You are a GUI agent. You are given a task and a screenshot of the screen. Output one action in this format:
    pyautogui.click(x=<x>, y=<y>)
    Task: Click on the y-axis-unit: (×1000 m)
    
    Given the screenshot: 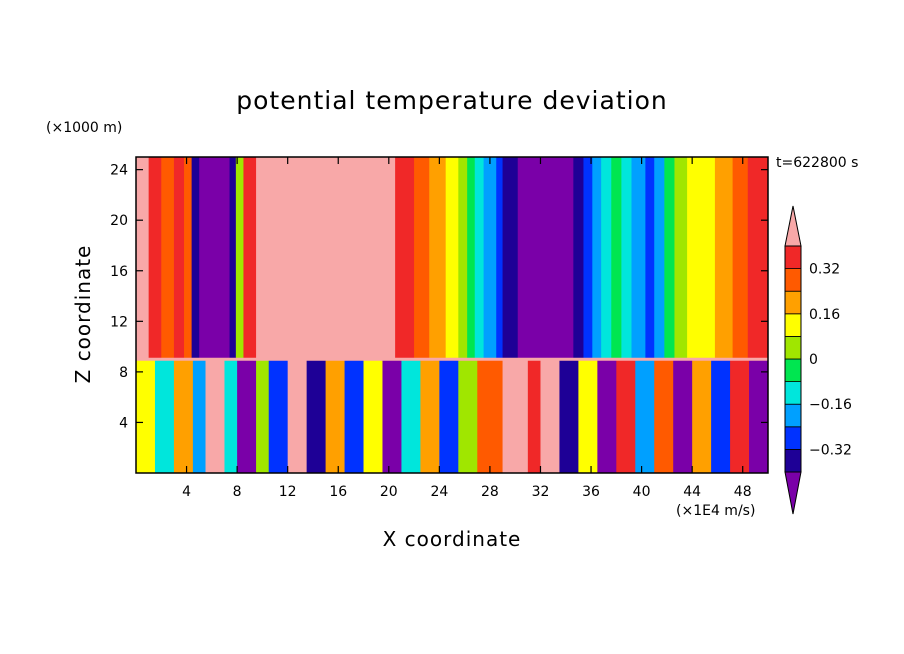 What is the action you would take?
    pyautogui.click(x=84, y=128)
    